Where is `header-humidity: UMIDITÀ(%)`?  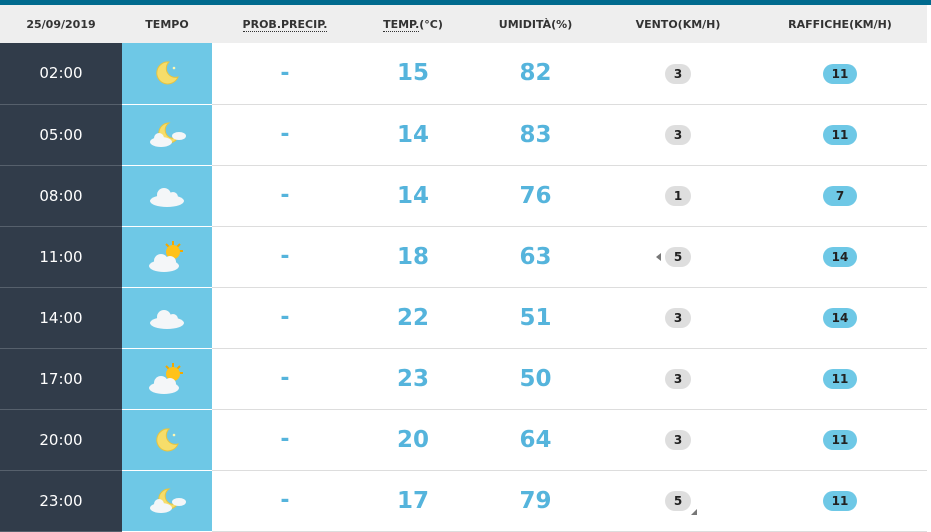 header-humidity: UMIDITÀ(%) is located at coordinates (535, 24).